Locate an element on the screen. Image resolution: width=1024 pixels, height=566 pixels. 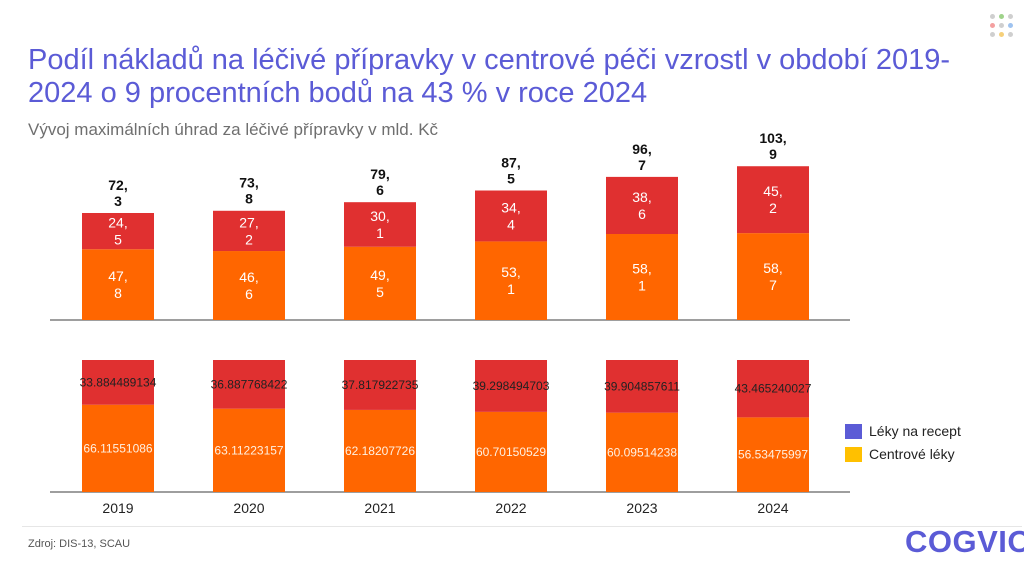
data-label-upper-2019: 24, 5 is located at coordinates (117, 231).